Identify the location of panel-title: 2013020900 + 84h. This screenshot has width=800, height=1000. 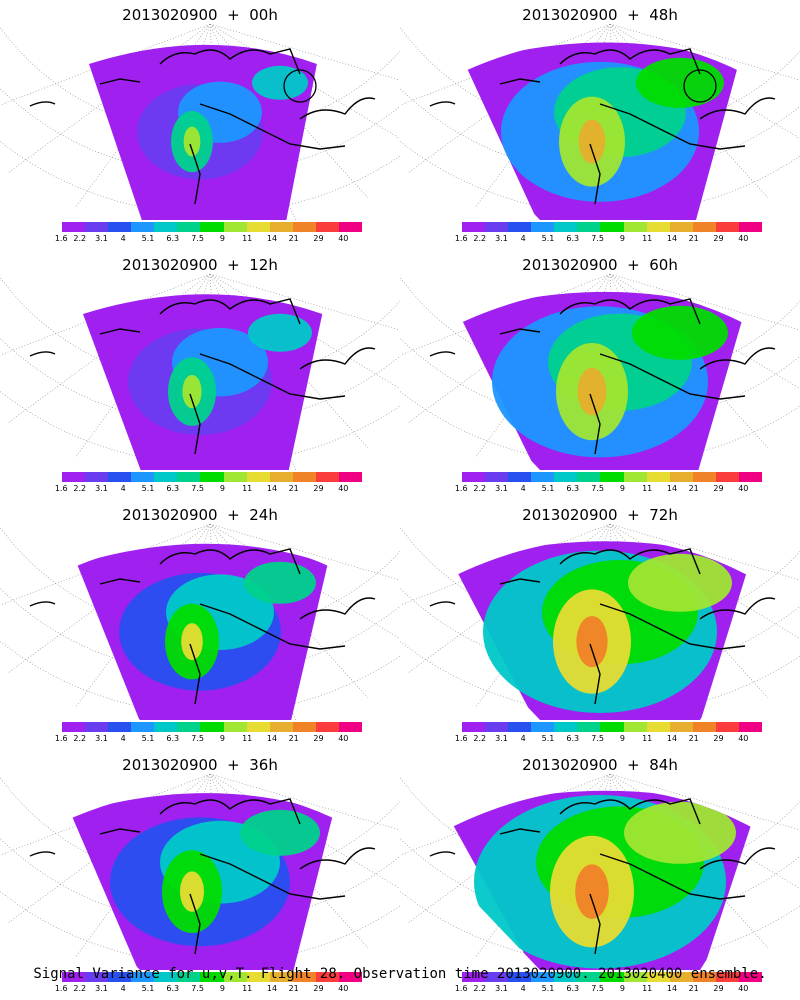
(600, 765).